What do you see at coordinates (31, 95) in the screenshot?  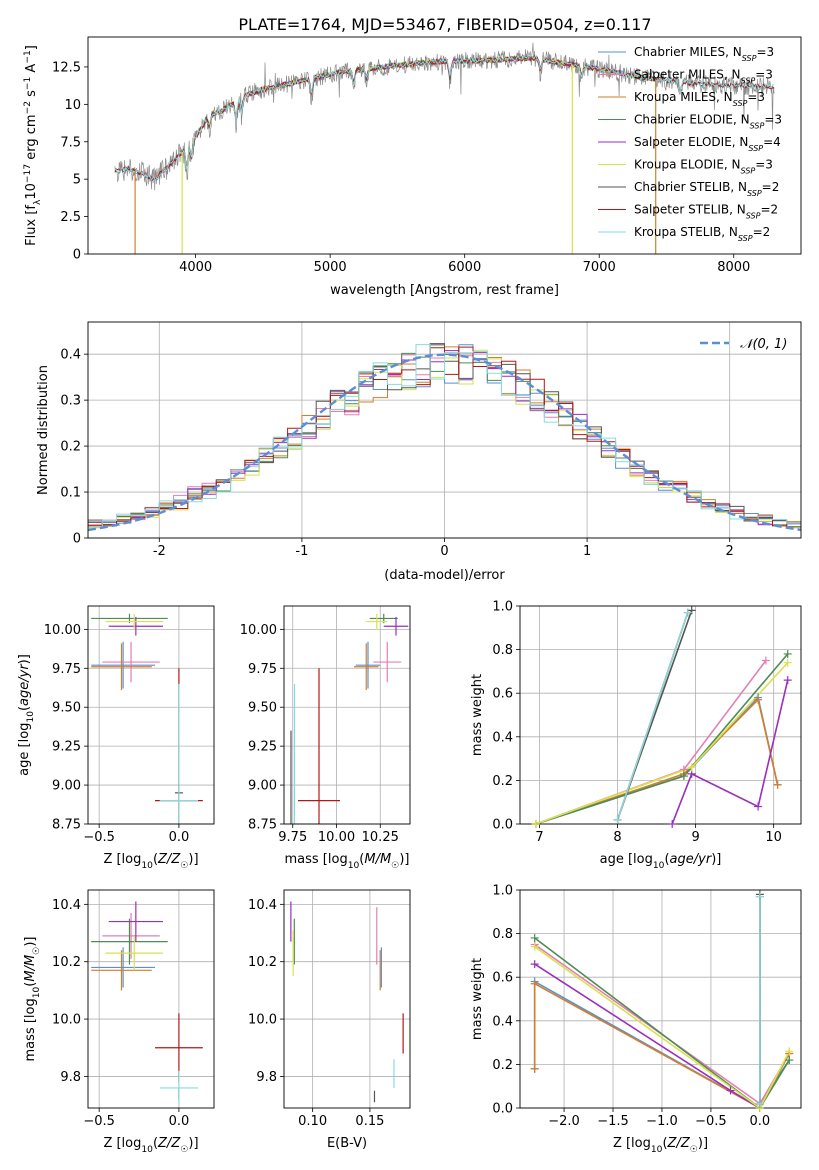 I see `spectrum-ylabel-part: s` at bounding box center [31, 95].